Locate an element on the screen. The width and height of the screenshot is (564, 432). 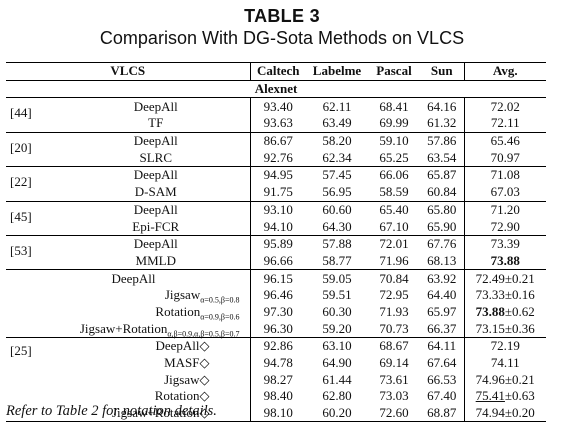
method-cell: DeepAll is located at coordinates (128, 278).